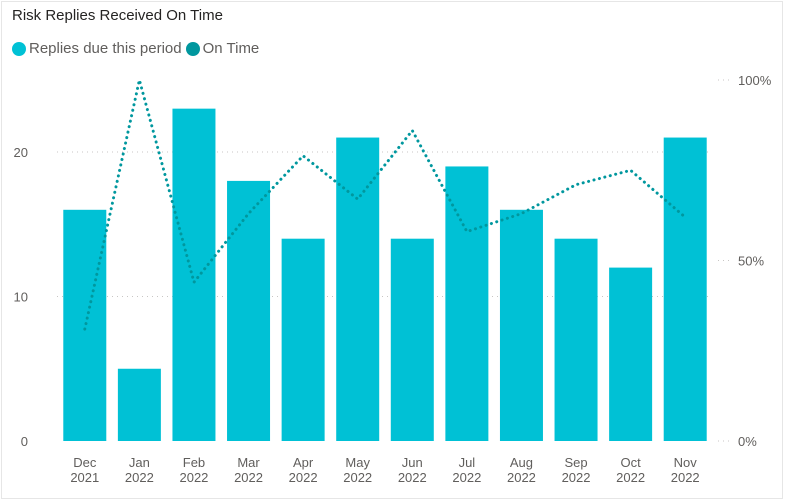  Describe the element at coordinates (412, 477) in the screenshot. I see `x-axis-label-year-jun: 2022` at that location.